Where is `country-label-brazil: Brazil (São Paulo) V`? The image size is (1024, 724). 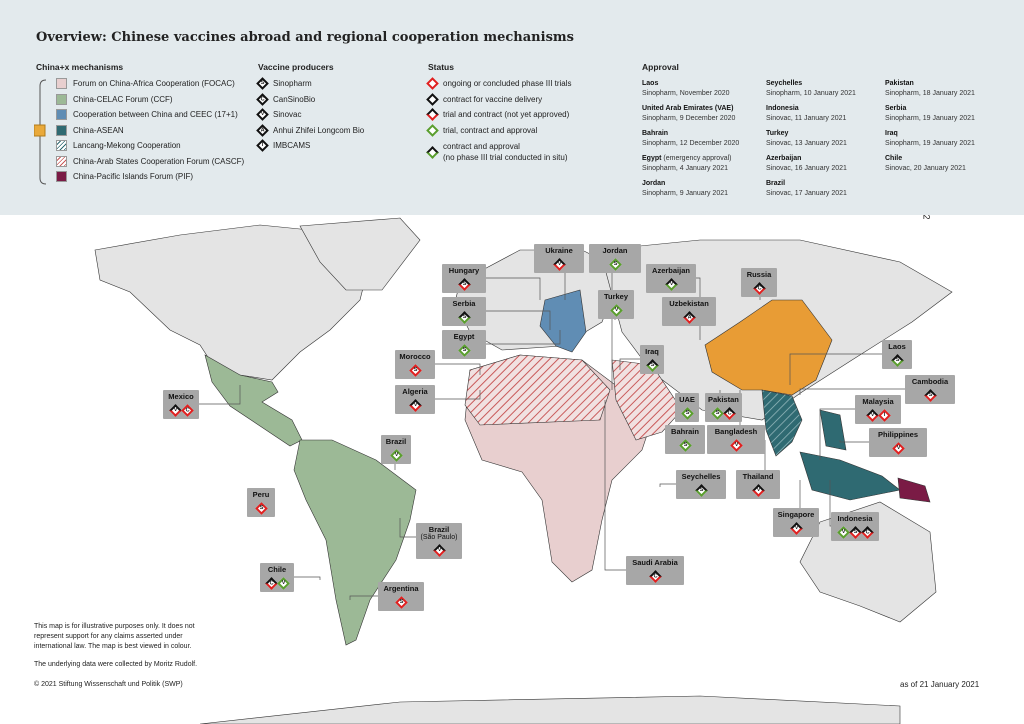 country-label-brazil: Brazil (São Paulo) V is located at coordinates (439, 541).